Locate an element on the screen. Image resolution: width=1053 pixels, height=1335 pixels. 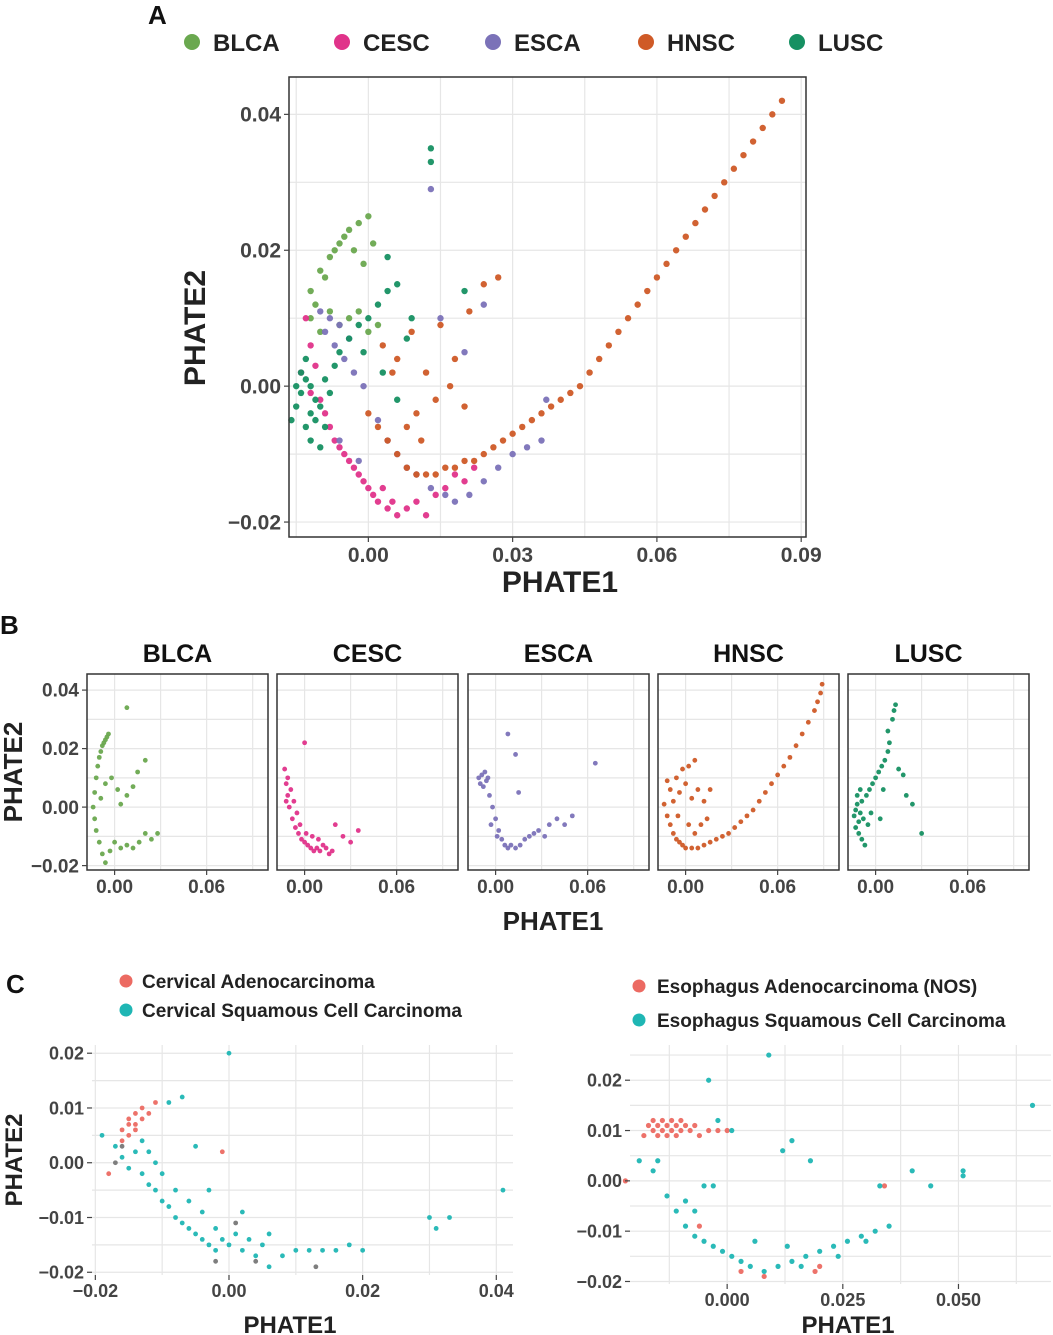
legend-item-esca: ESCA is located at coordinates (533, 43).